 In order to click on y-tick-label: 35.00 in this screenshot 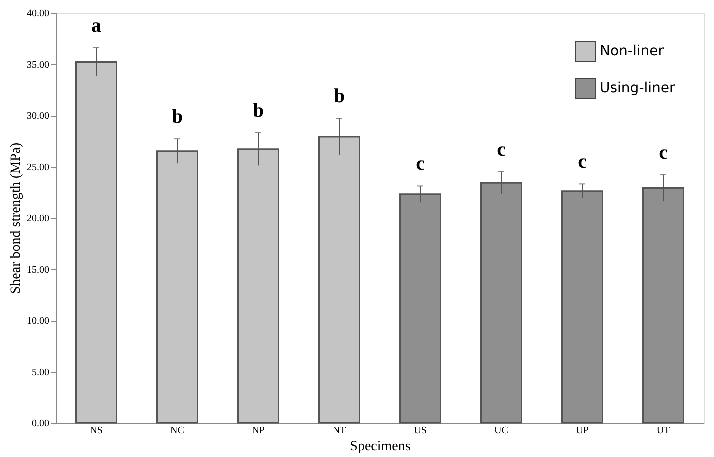, I will do `click(38, 65)`.